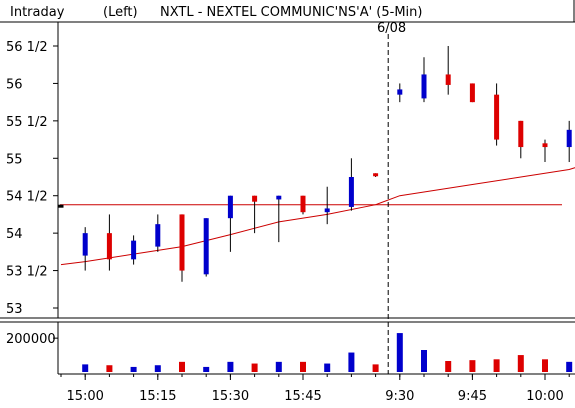 The height and width of the screenshot is (408, 575). What do you see at coordinates (27, 272) in the screenshot?
I see `price-tick-label: 53 1/2` at bounding box center [27, 272].